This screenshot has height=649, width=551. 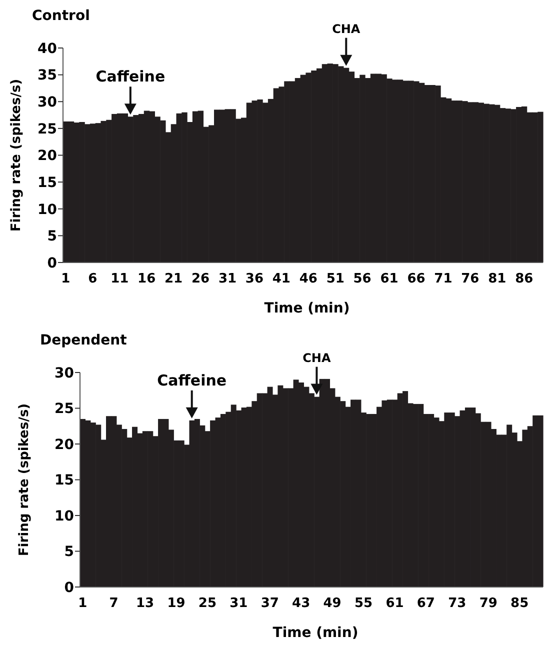 What do you see at coordinates (145, 603) in the screenshot?
I see `x-tick-label: 13` at bounding box center [145, 603].